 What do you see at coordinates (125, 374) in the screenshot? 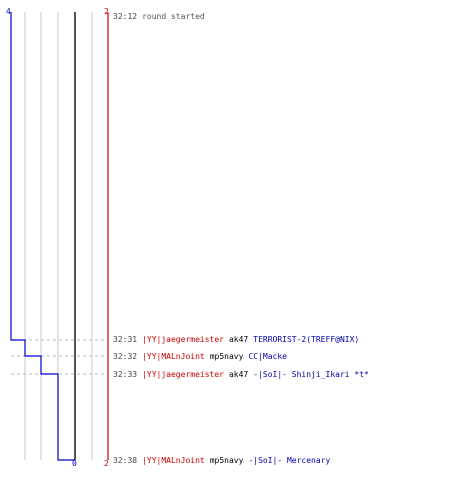
I see `timestamp: 32:33` at bounding box center [125, 374].